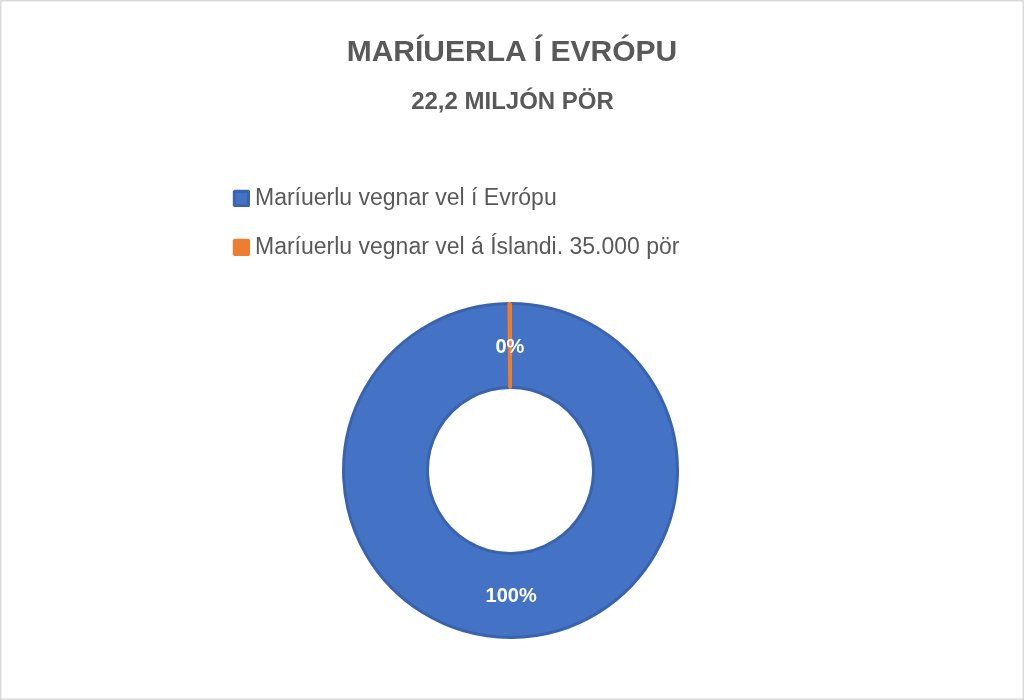 The image size is (1024, 700). I want to click on chart-title: MARÍUERLA Í EVRÓPU, so click(512, 50).